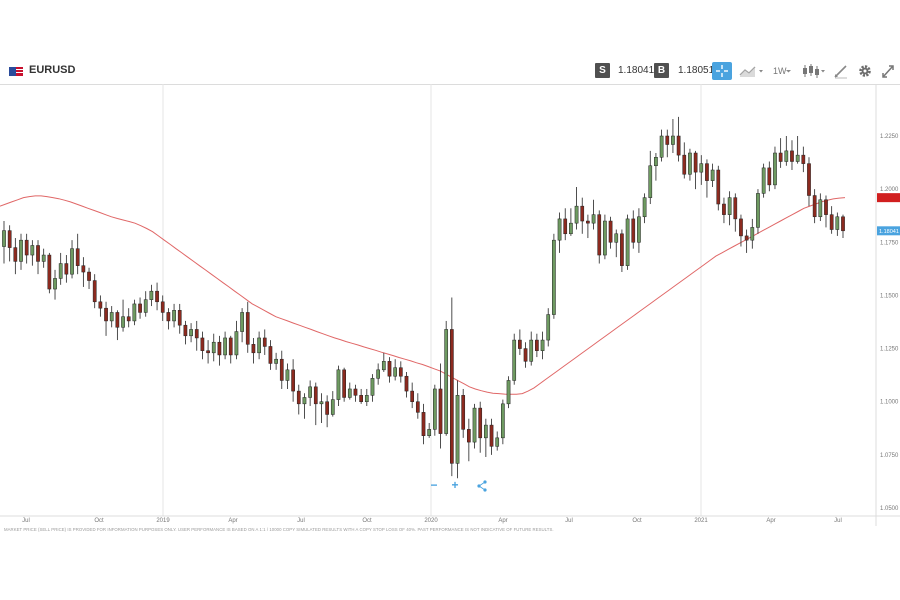  Describe the element at coordinates (454, 485) in the screenshot. I see `zoom-in-button: +` at that location.